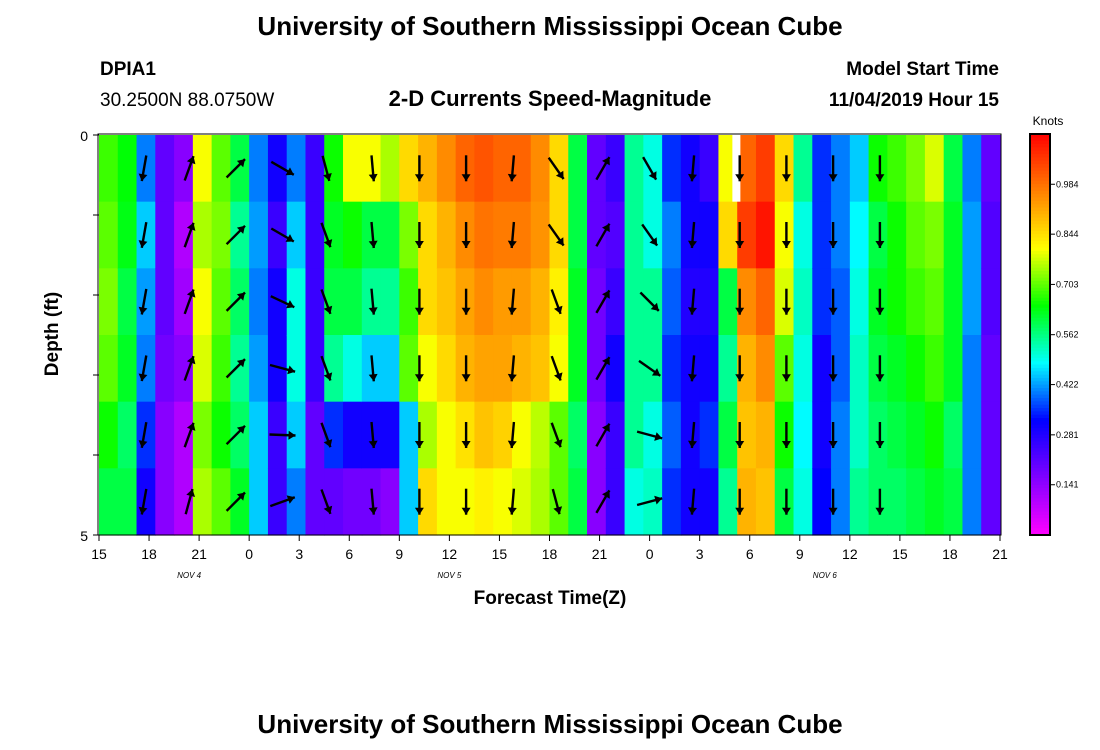  Describe the element at coordinates (84, 136) in the screenshot. I see `y-tick-label: 0` at that location.